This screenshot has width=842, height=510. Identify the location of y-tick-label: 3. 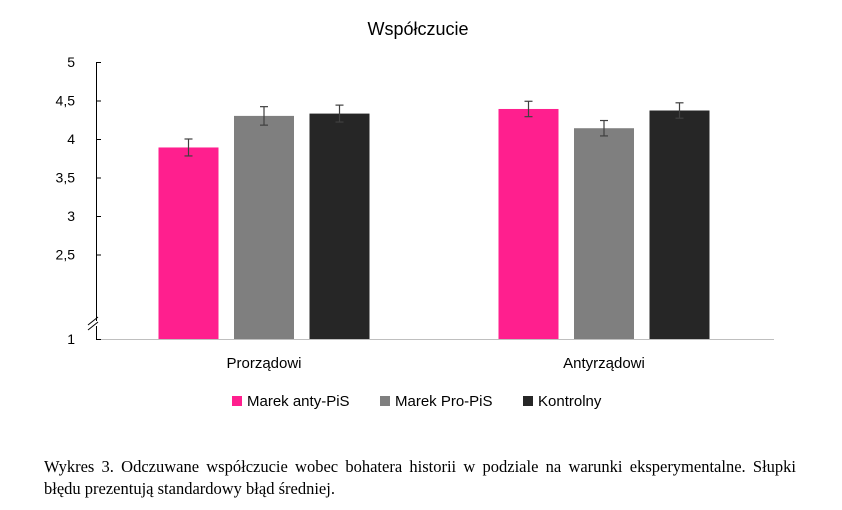
(71, 216).